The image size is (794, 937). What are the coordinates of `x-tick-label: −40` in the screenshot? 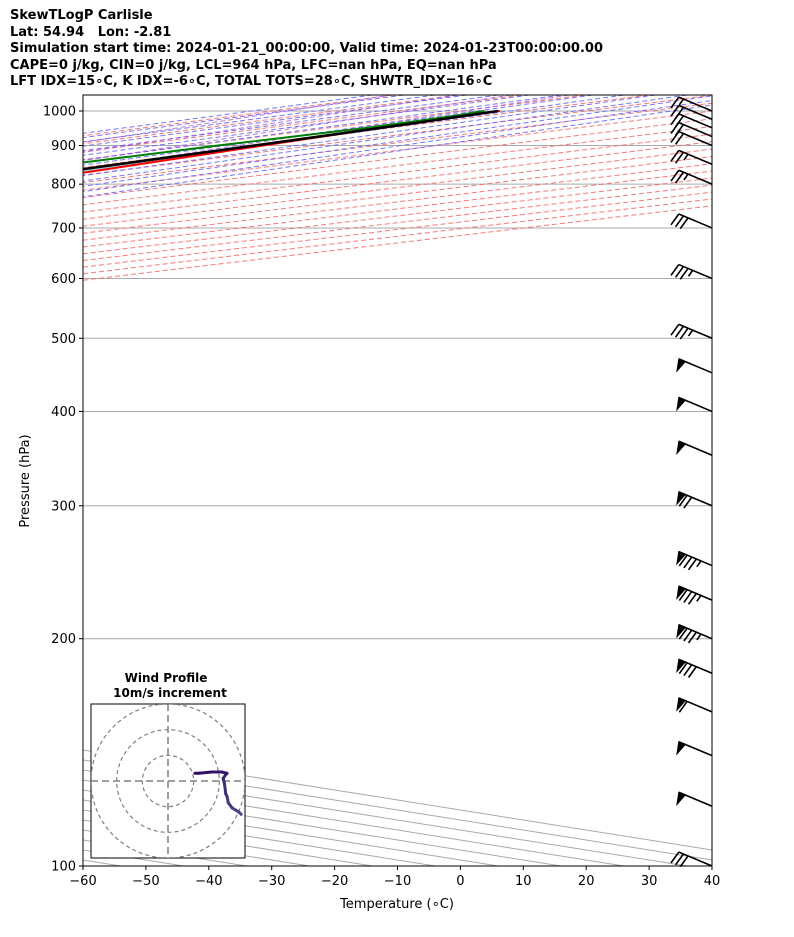 It's located at (208, 881).